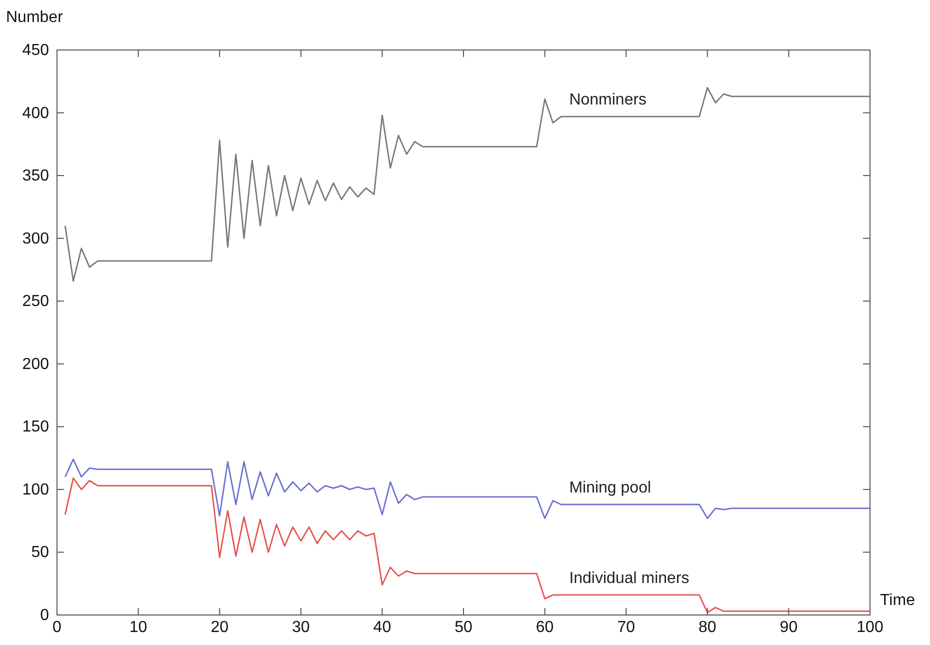  Describe the element at coordinates (36, 113) in the screenshot. I see `y-tick-label: 400` at that location.